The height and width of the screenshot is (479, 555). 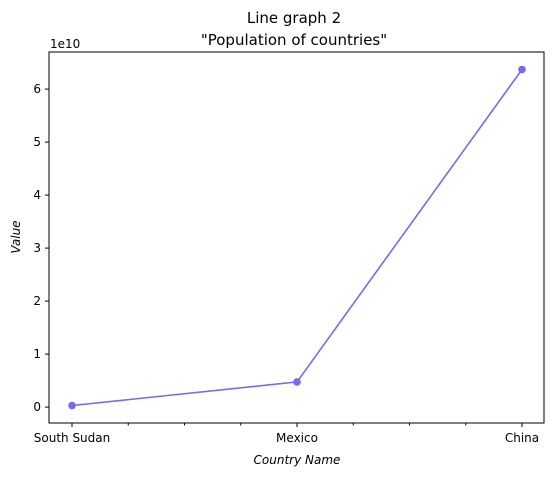 I want to click on y-tick-label: 2, so click(x=37, y=301).